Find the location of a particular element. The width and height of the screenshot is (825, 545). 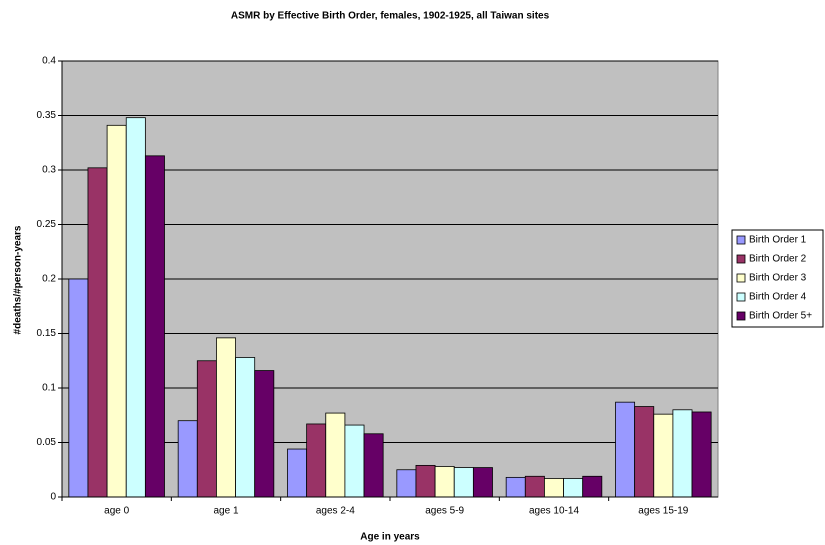

legend-label: Birth Order 3 is located at coordinates (778, 278).